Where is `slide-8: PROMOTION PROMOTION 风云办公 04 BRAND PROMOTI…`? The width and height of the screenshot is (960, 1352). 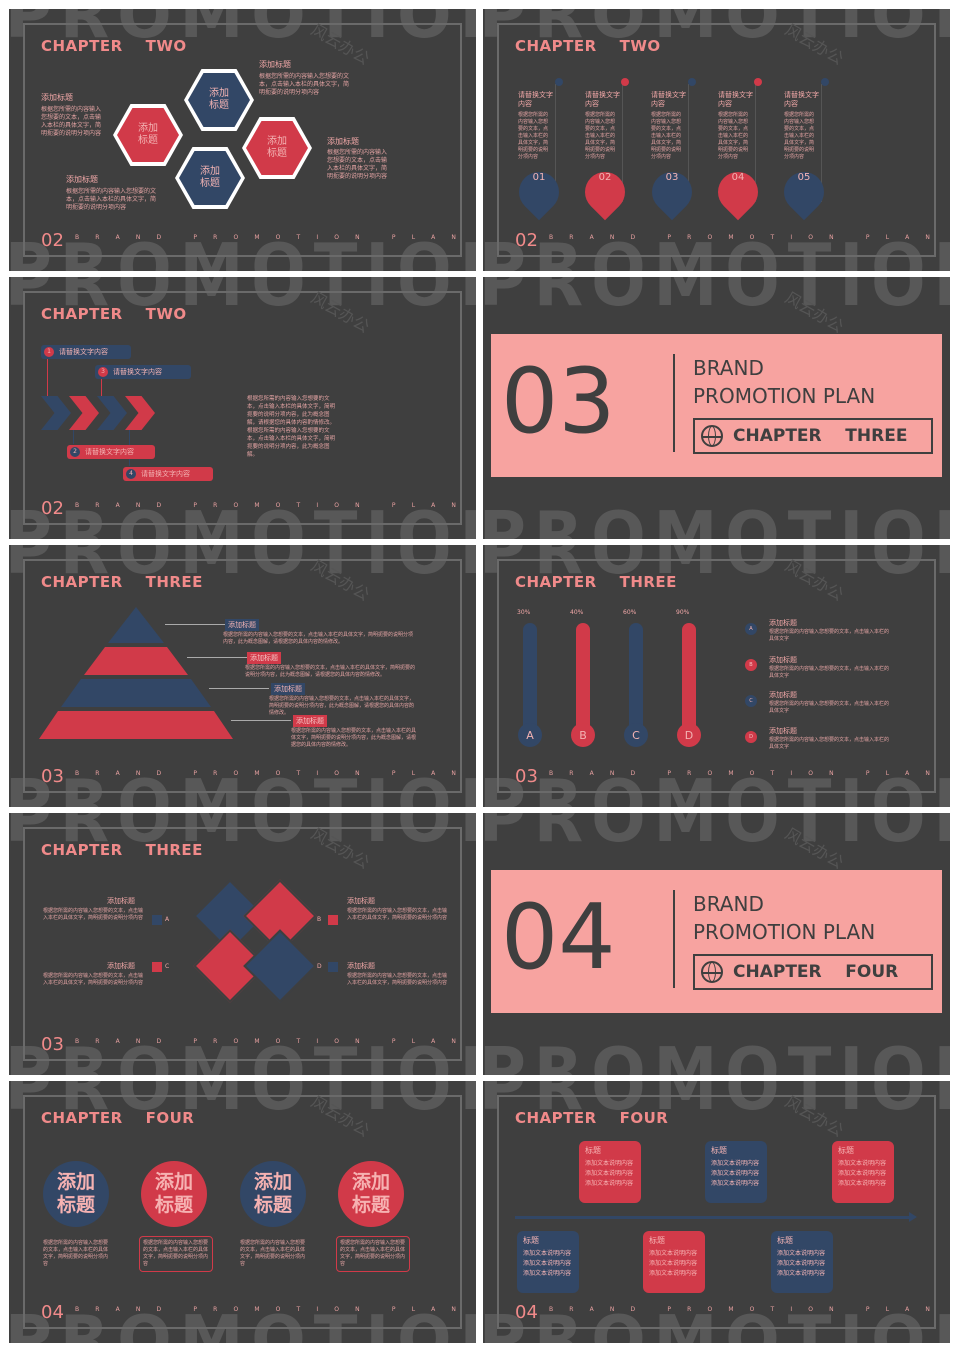
slide-8: PROMOTION PROMOTION 风云办公 04 BRAND PROMOTI… is located at coordinates (716, 944).